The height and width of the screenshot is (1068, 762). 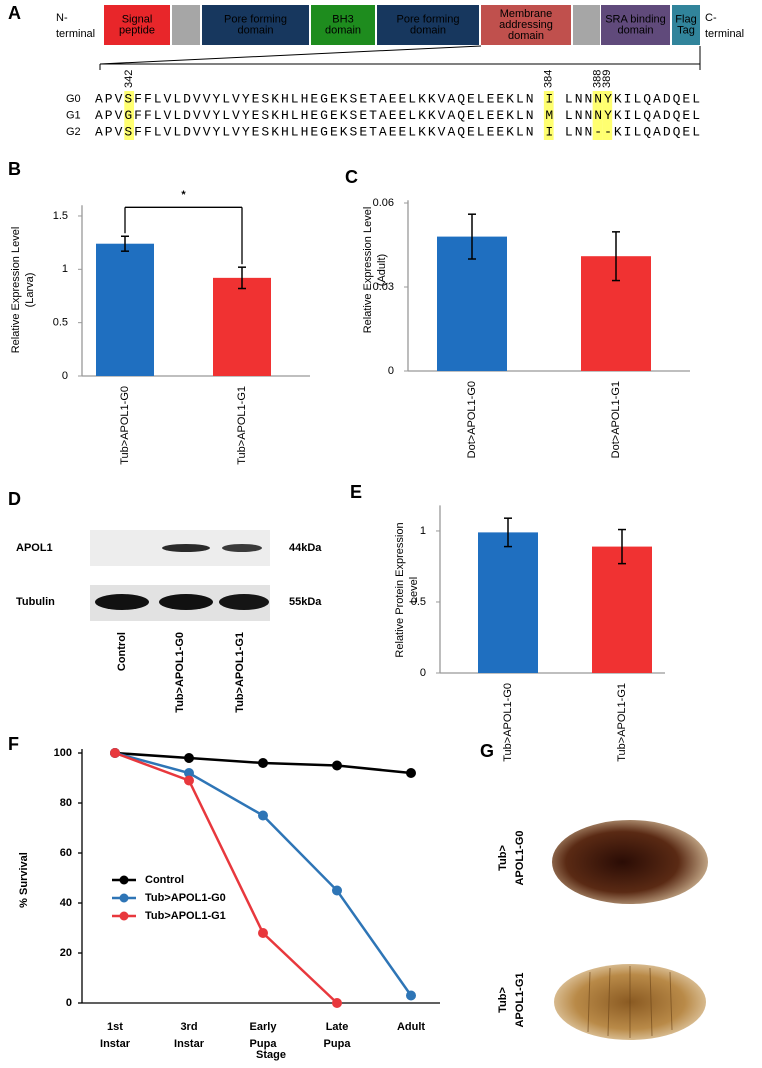 What do you see at coordinates (686, 30) in the screenshot?
I see `domain-label: Tag` at bounding box center [686, 30].